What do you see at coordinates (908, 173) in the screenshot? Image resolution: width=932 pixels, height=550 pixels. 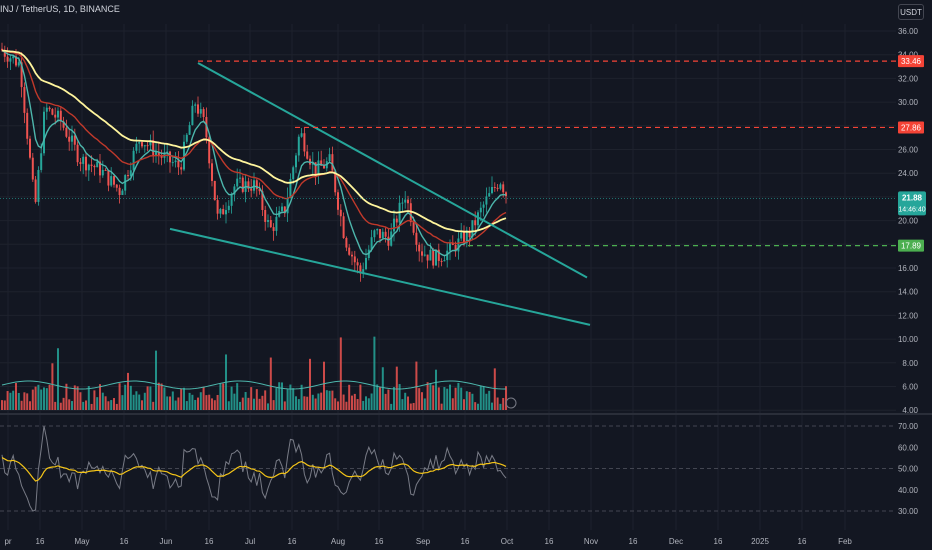 I see `price-axis-tick-label: 24.00` at bounding box center [908, 173].